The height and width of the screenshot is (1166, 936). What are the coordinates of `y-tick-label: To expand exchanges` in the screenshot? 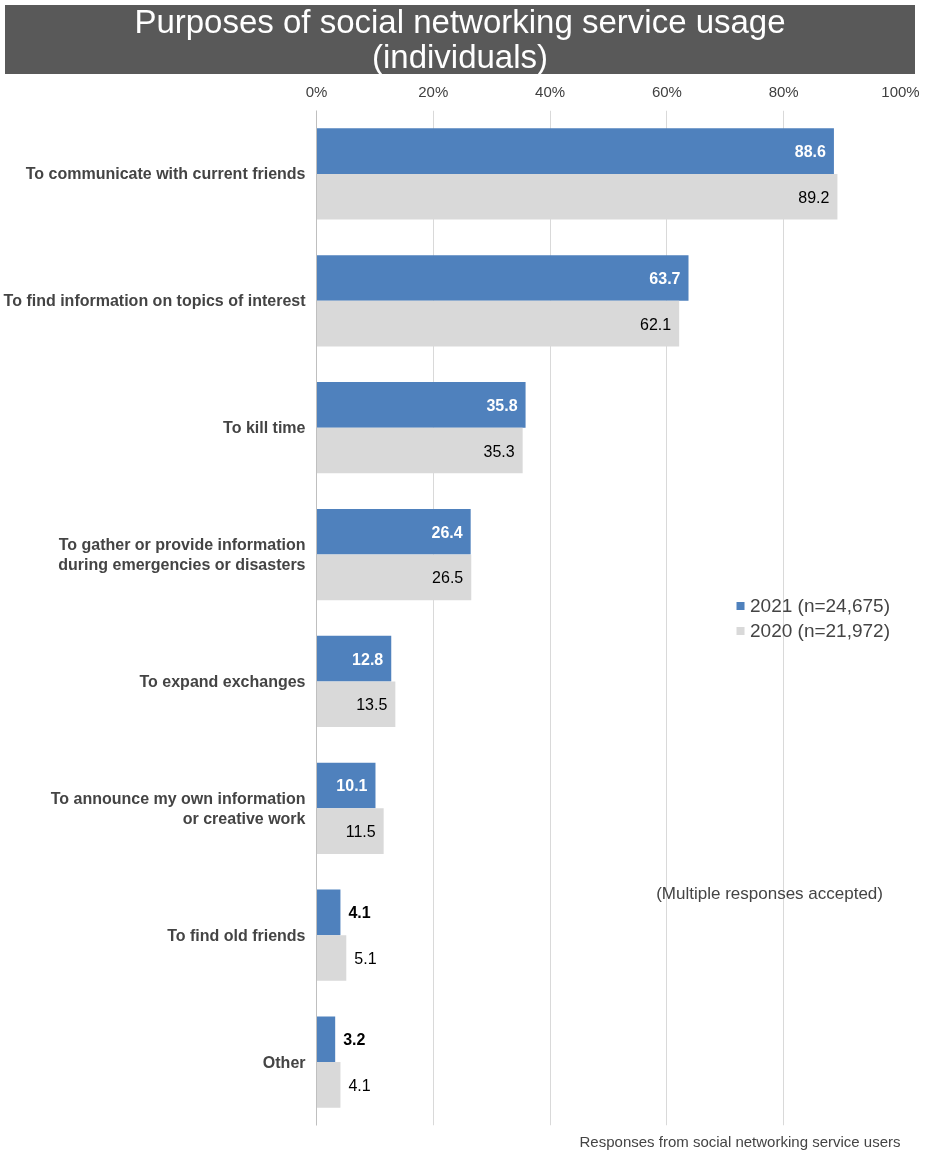 It's located at (222, 682).